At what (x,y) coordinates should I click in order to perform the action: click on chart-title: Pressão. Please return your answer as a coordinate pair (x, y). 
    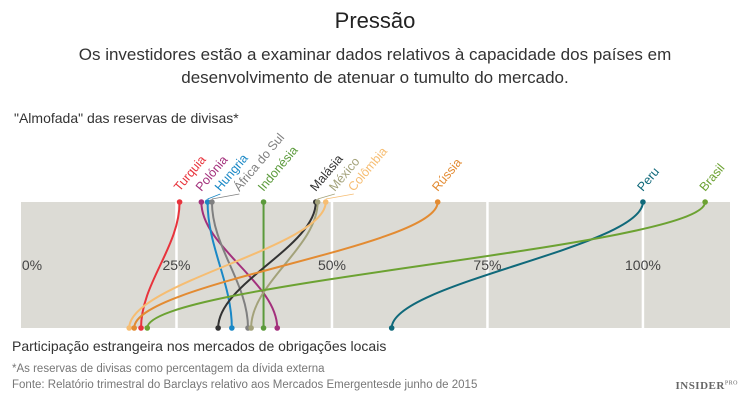
    Looking at the image, I should click on (375, 20).